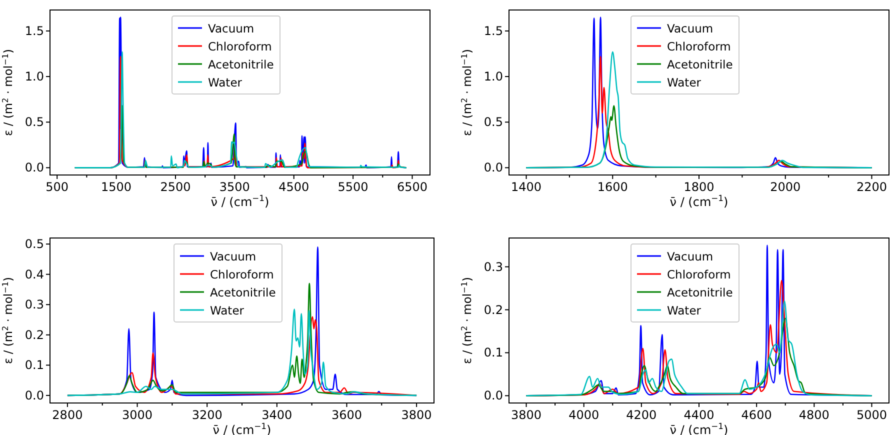 The image size is (892, 435). What do you see at coordinates (67, 415) in the screenshot?
I see `x-tick-label: 2800` at bounding box center [67, 415].